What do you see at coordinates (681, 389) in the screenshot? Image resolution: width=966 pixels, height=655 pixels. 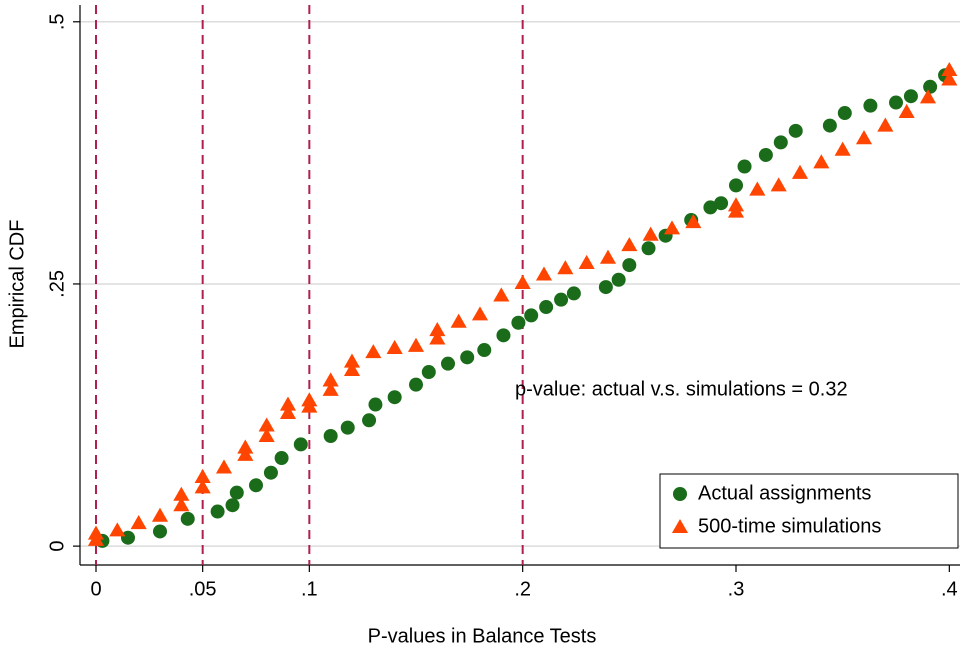 I see `annotation: p-value: actual v.s. simulations = 0.32` at bounding box center [681, 389].